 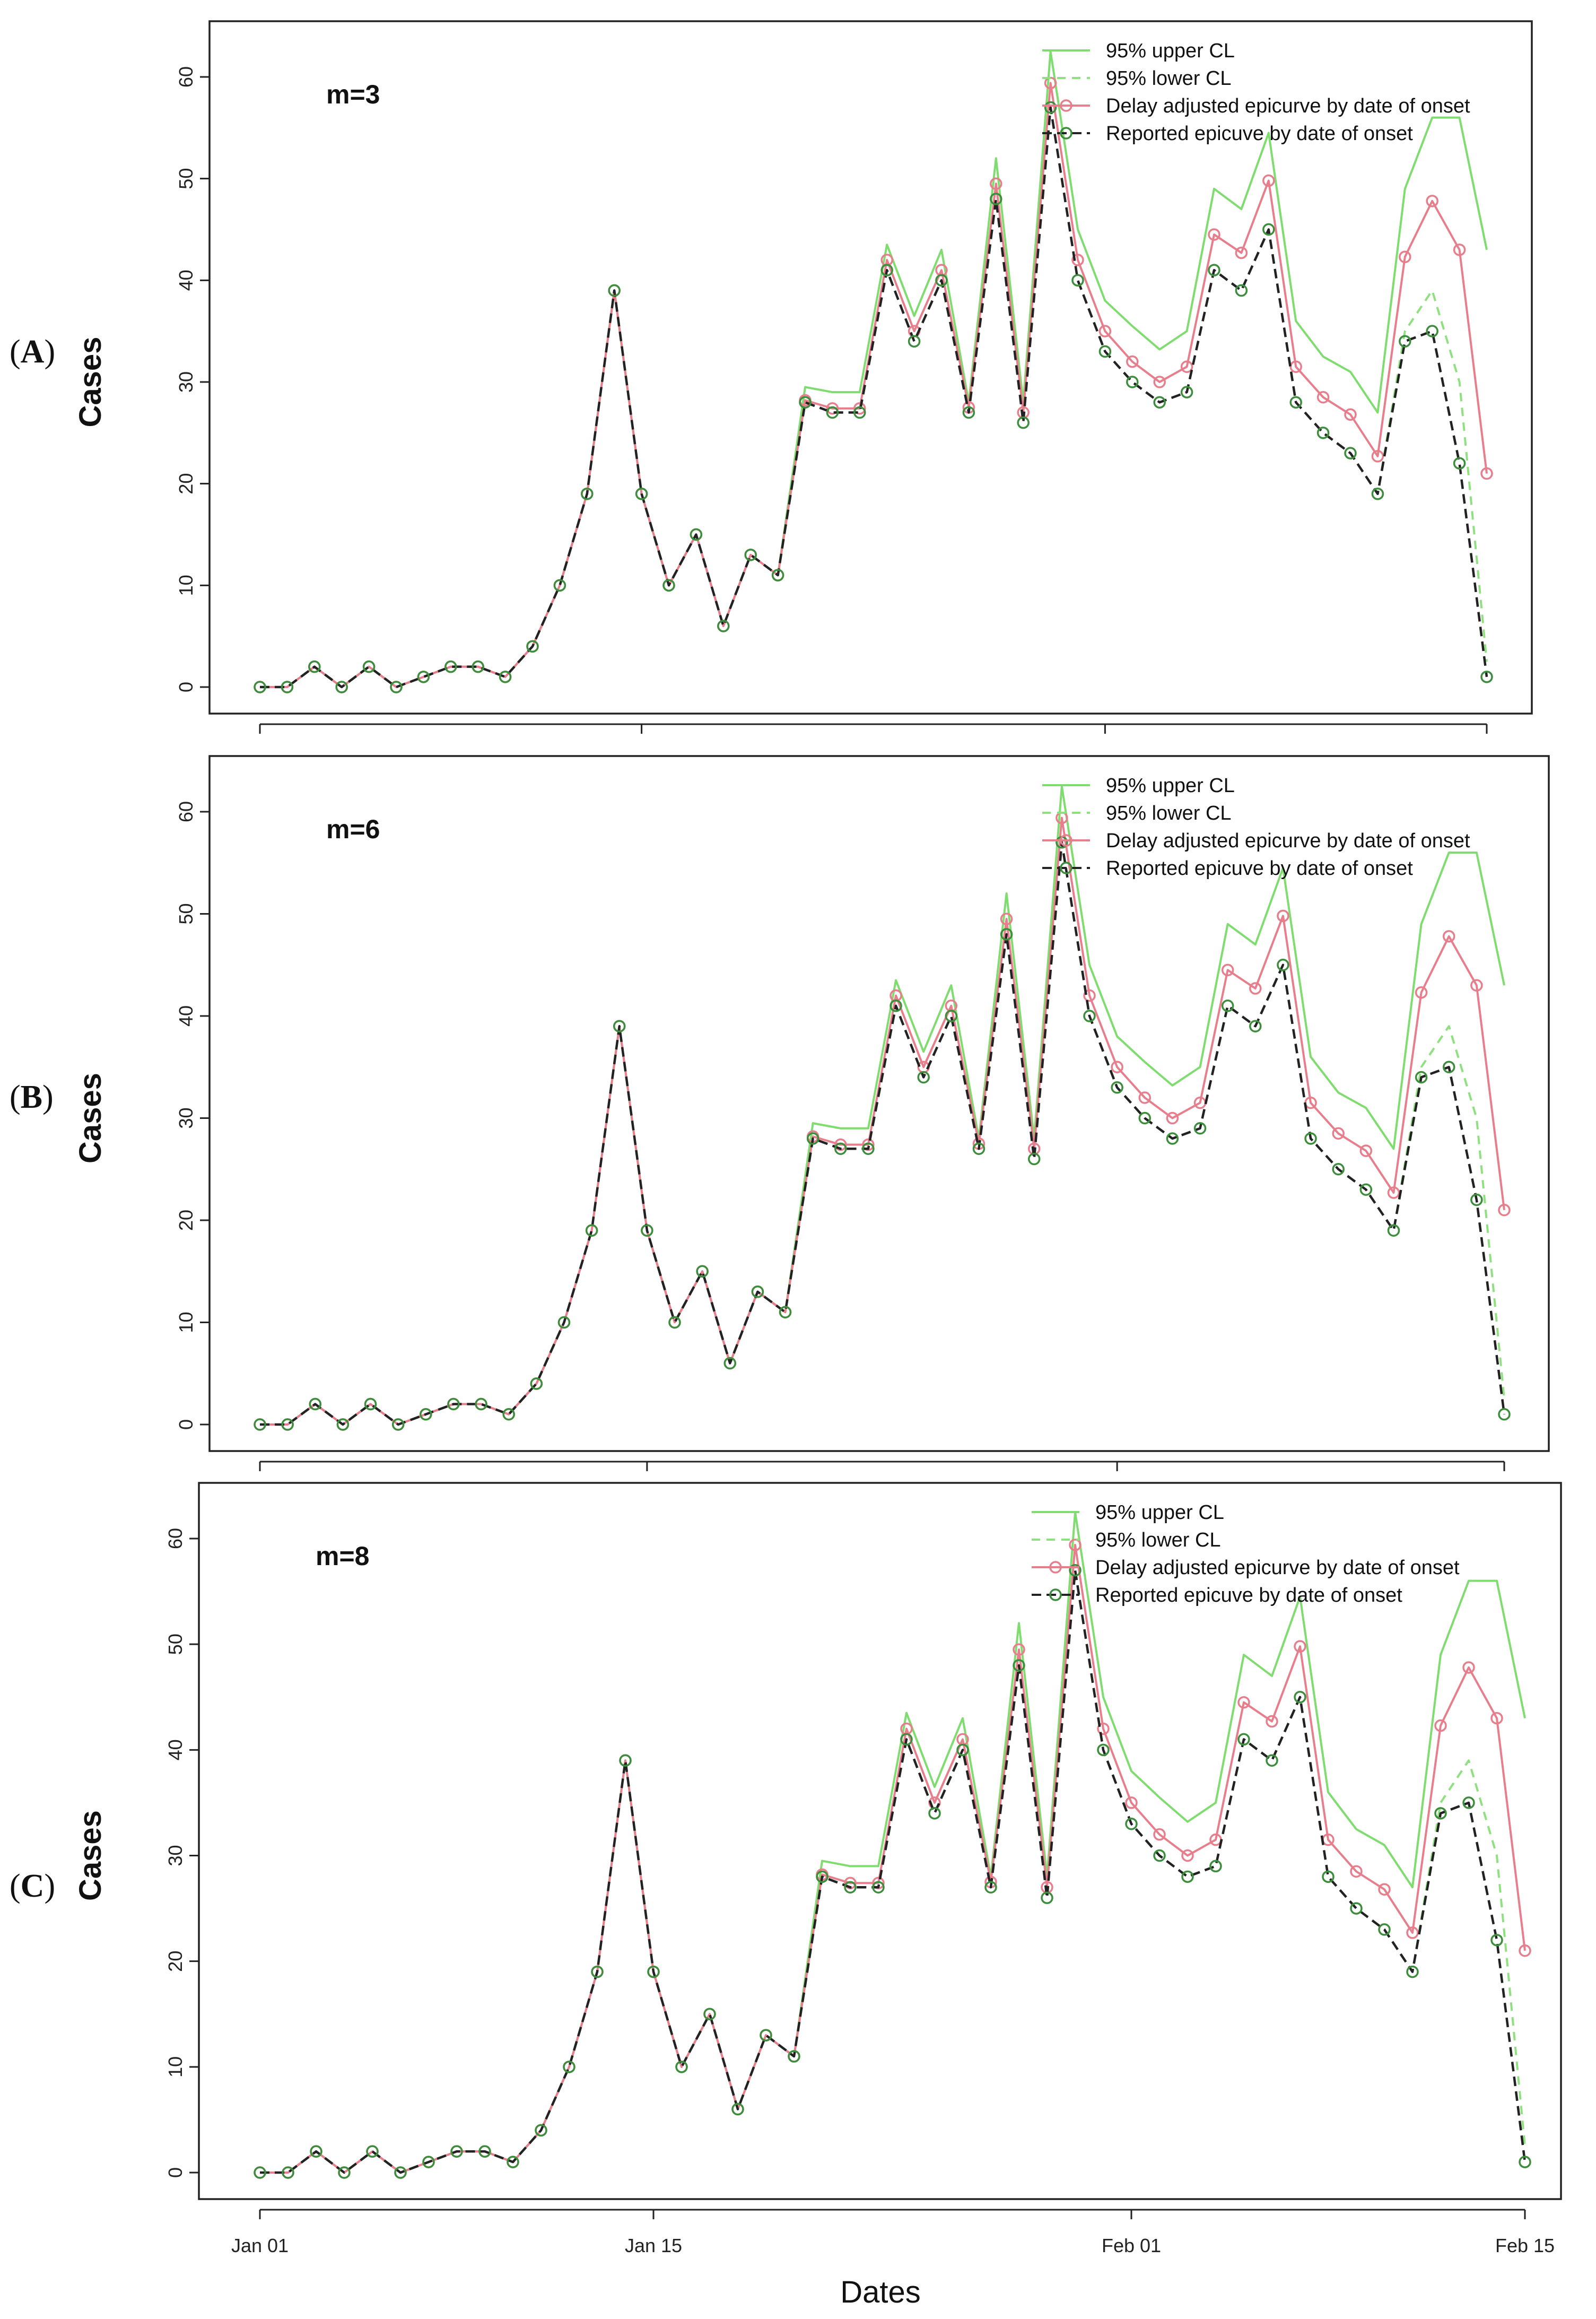 I want to click on panel-label: (A), so click(x=32, y=352).